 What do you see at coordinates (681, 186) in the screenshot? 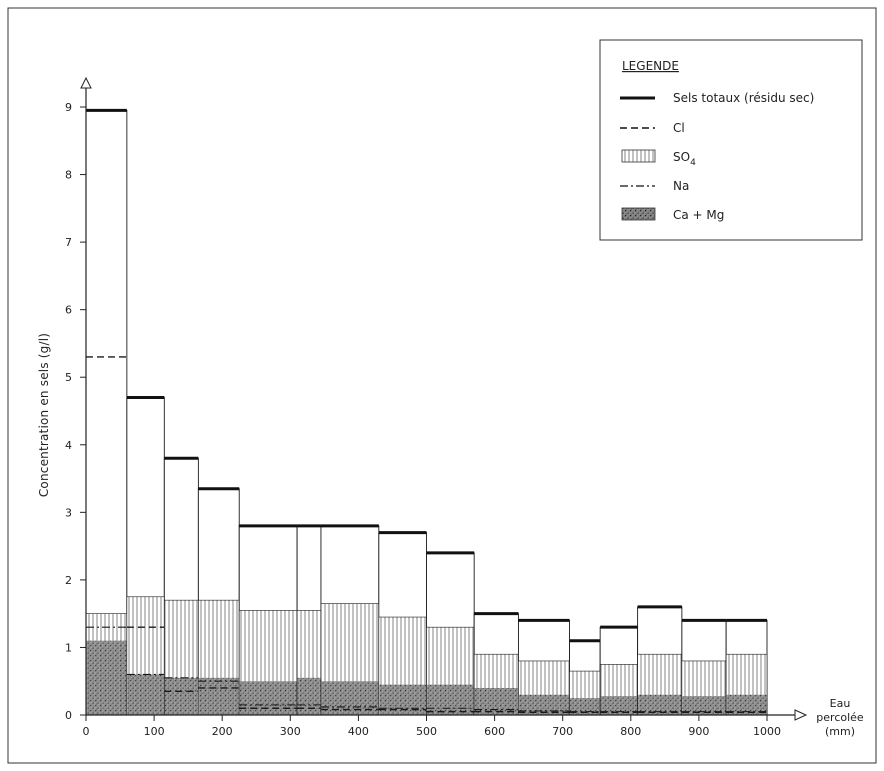
I see `legend-label-na: Na` at bounding box center [681, 186].